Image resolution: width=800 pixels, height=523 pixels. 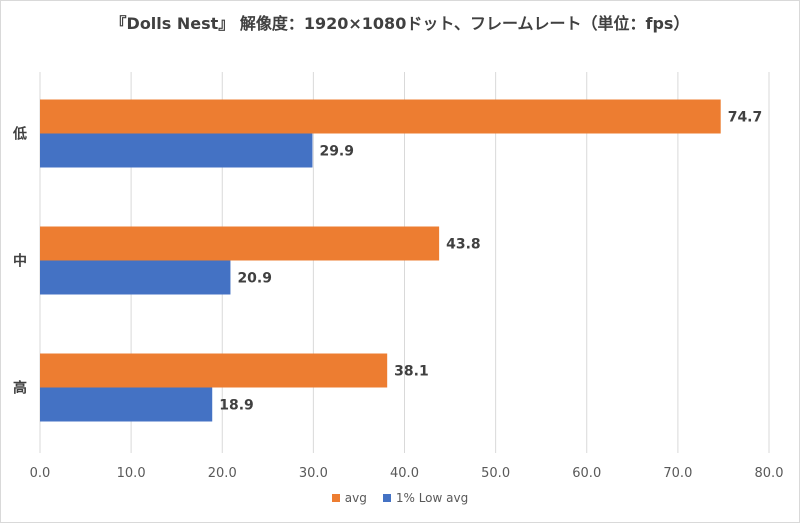 What do you see at coordinates (463, 245) in the screenshot?
I see `data-label: 43.8` at bounding box center [463, 245].